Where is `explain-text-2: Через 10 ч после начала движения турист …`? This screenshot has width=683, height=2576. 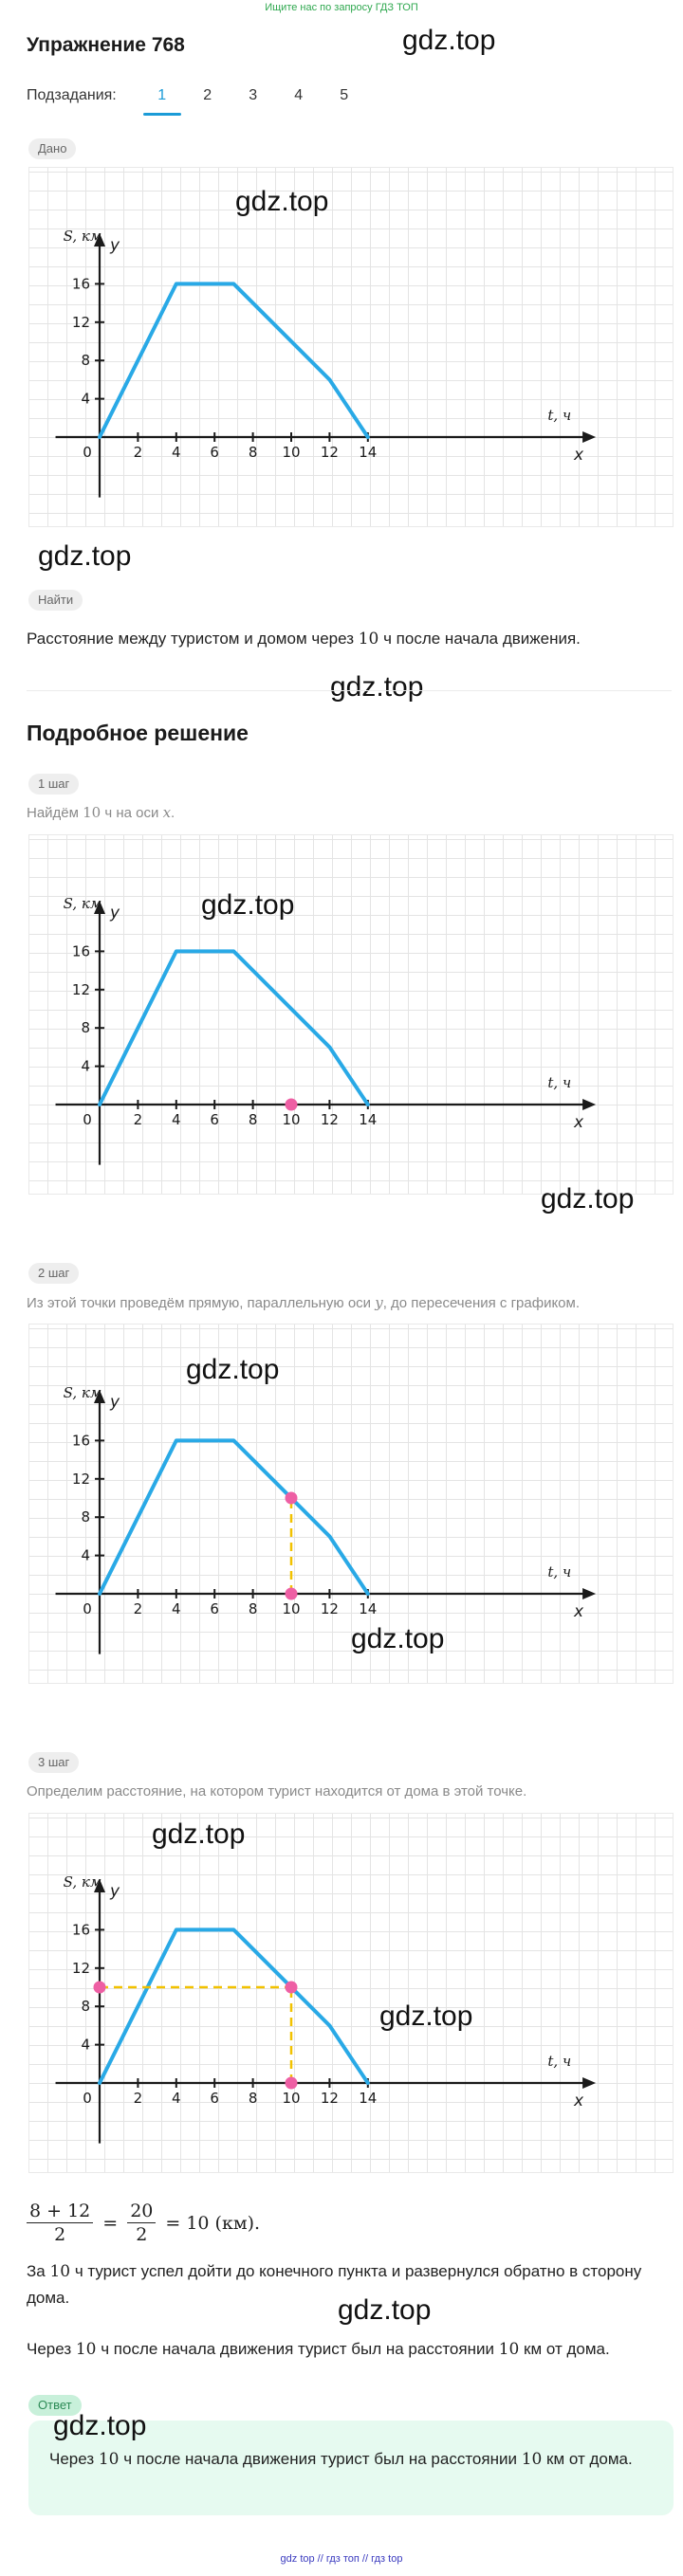 explain-text-2: Через 10 ч после начала движения турист … is located at coordinates (318, 2349).